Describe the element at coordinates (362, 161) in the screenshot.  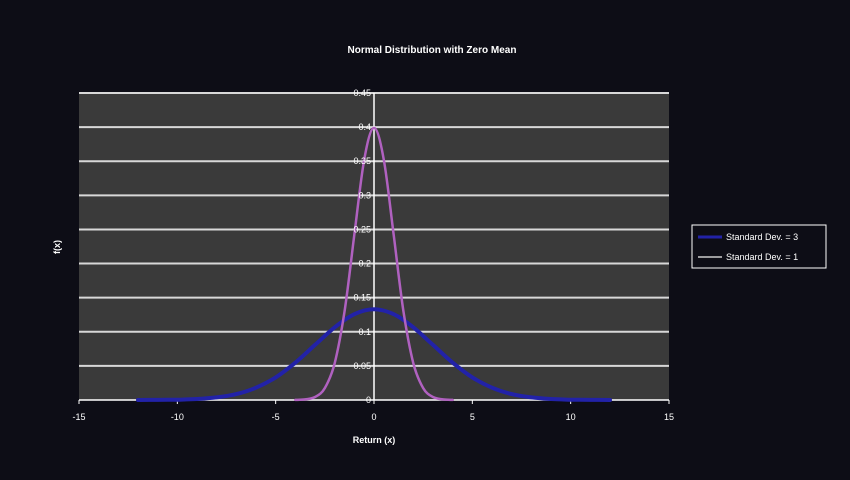
I see `y-tick-label: 0.35` at that location.